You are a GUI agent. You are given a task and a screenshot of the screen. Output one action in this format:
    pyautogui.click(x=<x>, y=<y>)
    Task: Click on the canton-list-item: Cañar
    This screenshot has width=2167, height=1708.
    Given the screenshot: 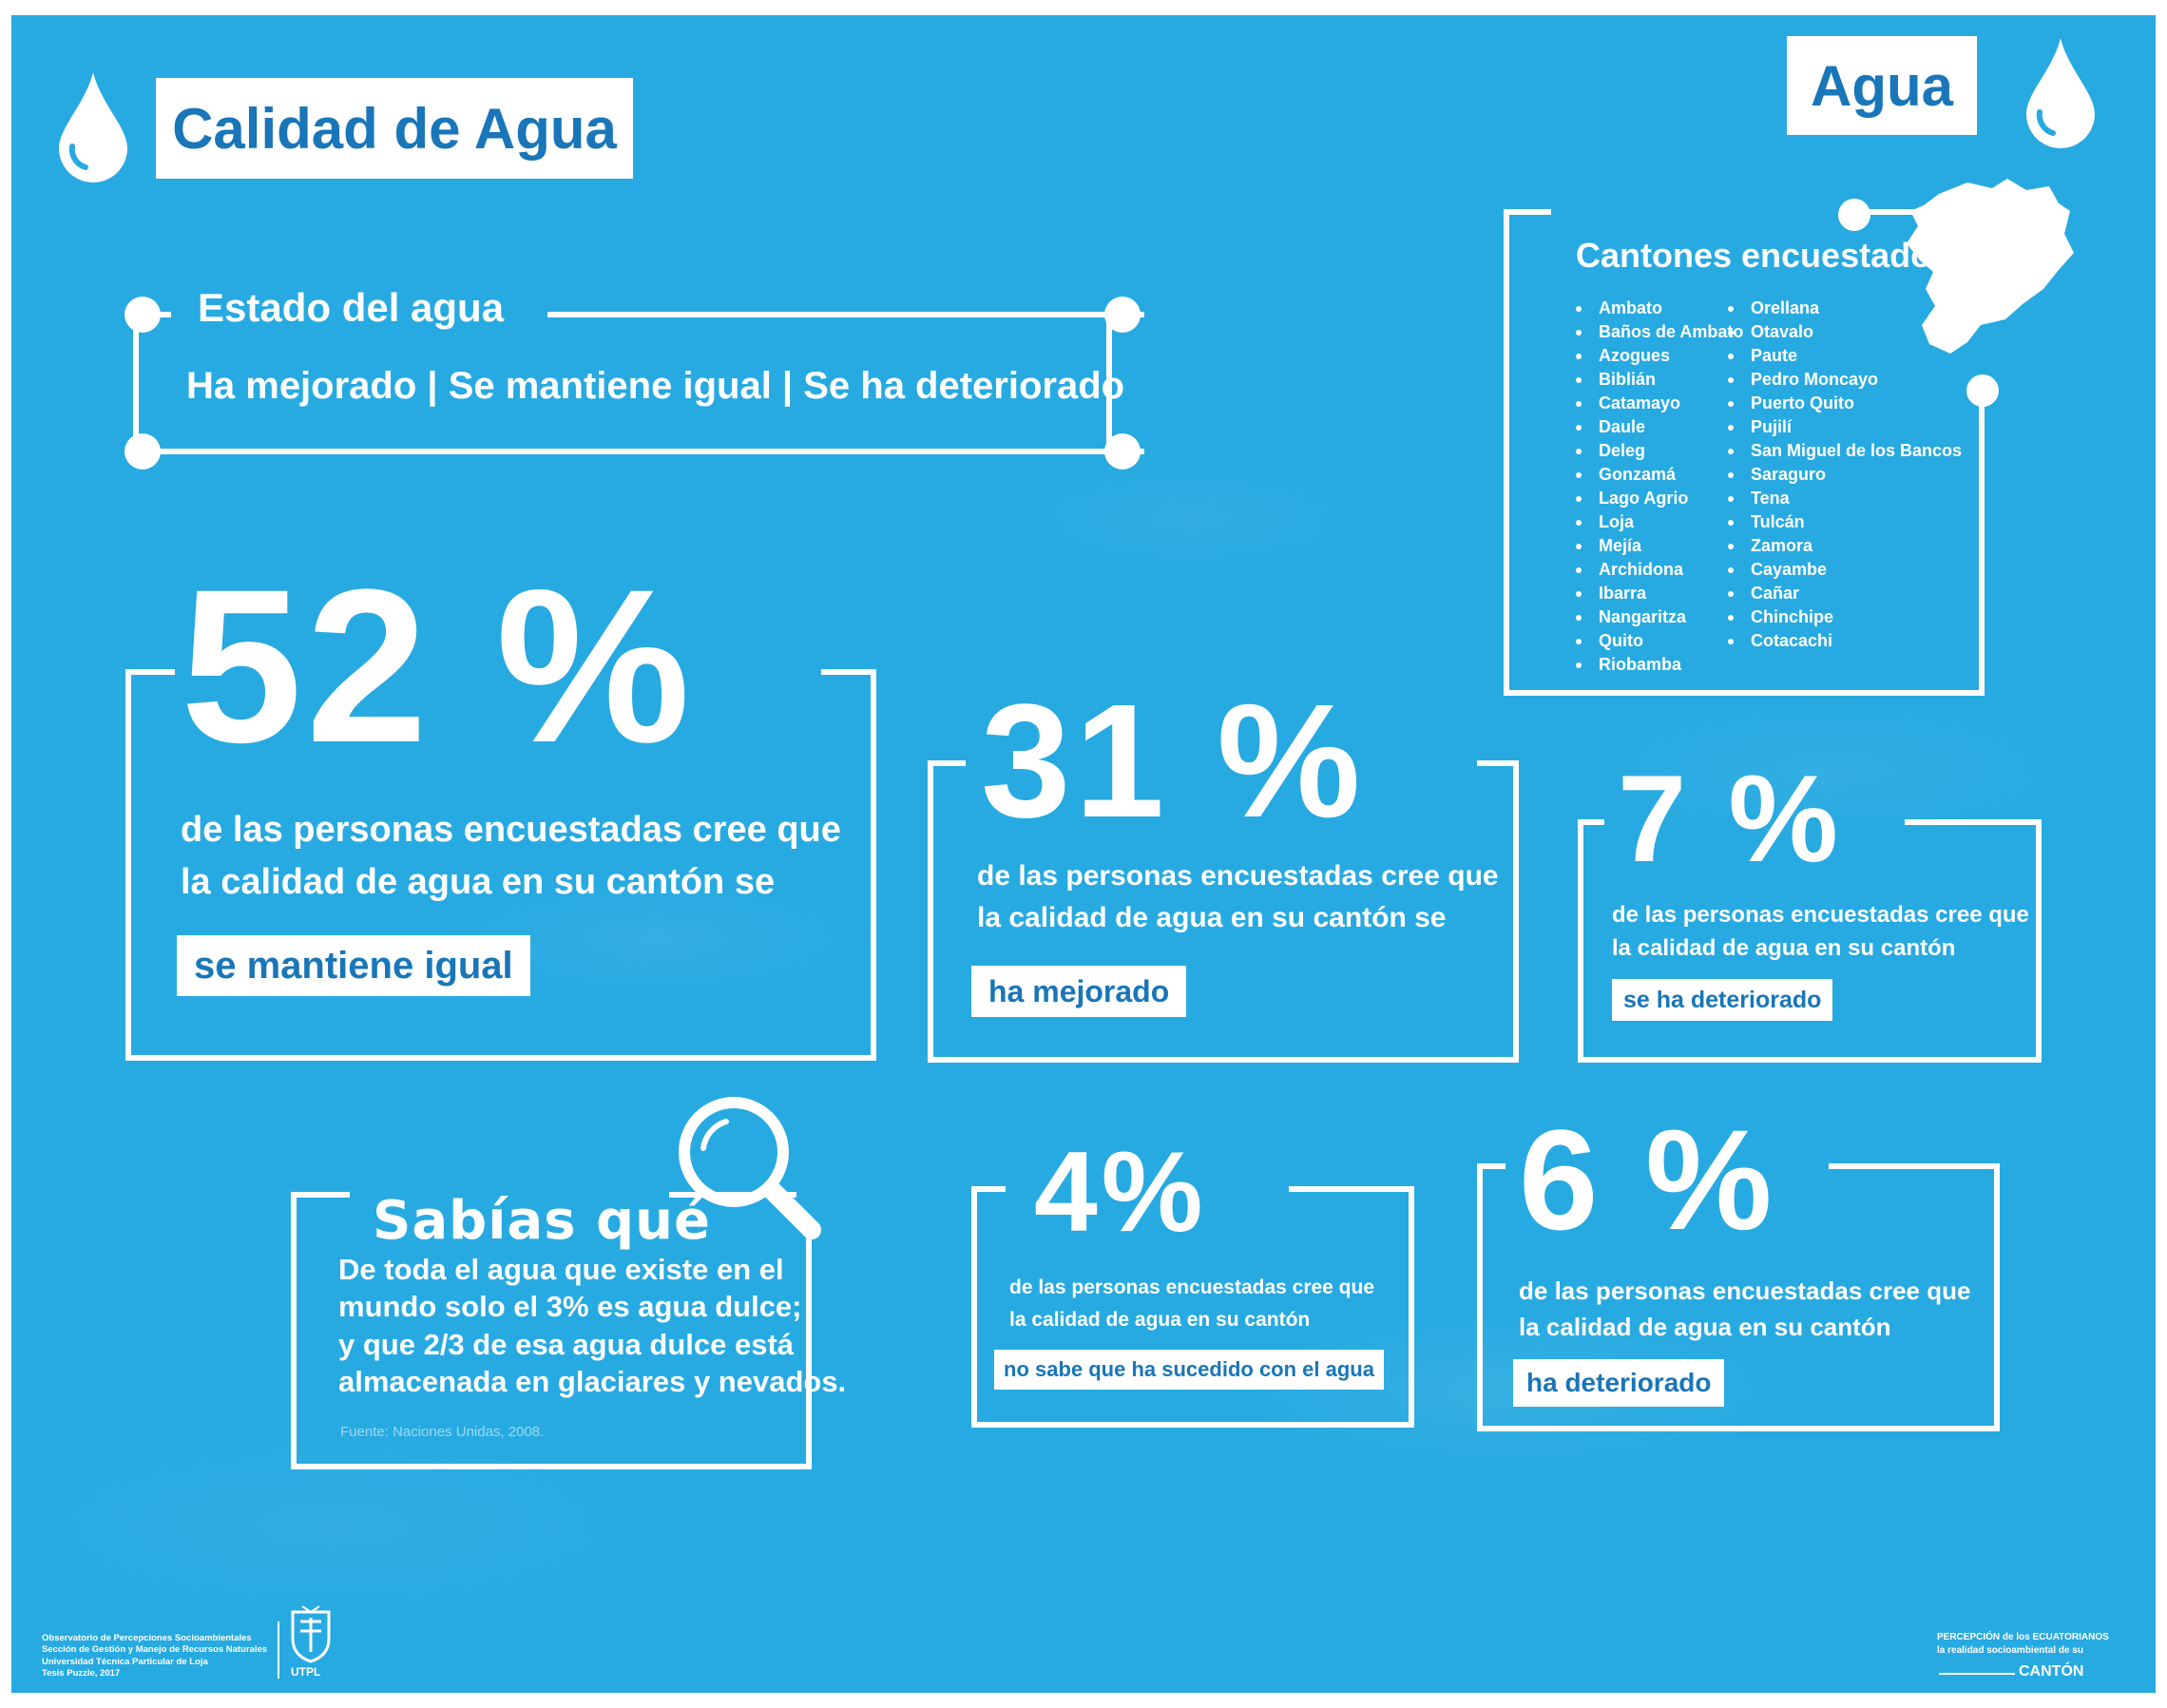 What is the action you would take?
    pyautogui.click(x=1843, y=593)
    